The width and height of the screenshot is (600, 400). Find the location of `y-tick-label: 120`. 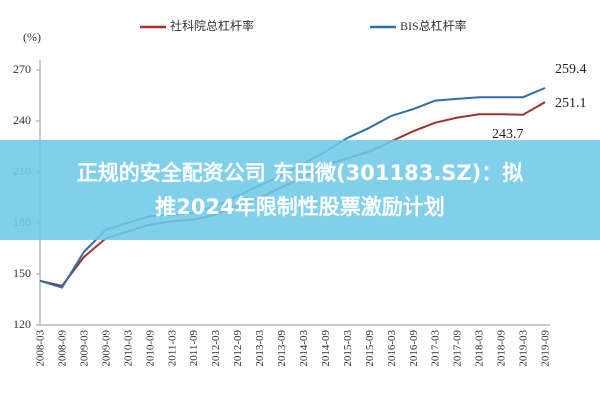

y-tick-label: 120 is located at coordinates (22, 324).